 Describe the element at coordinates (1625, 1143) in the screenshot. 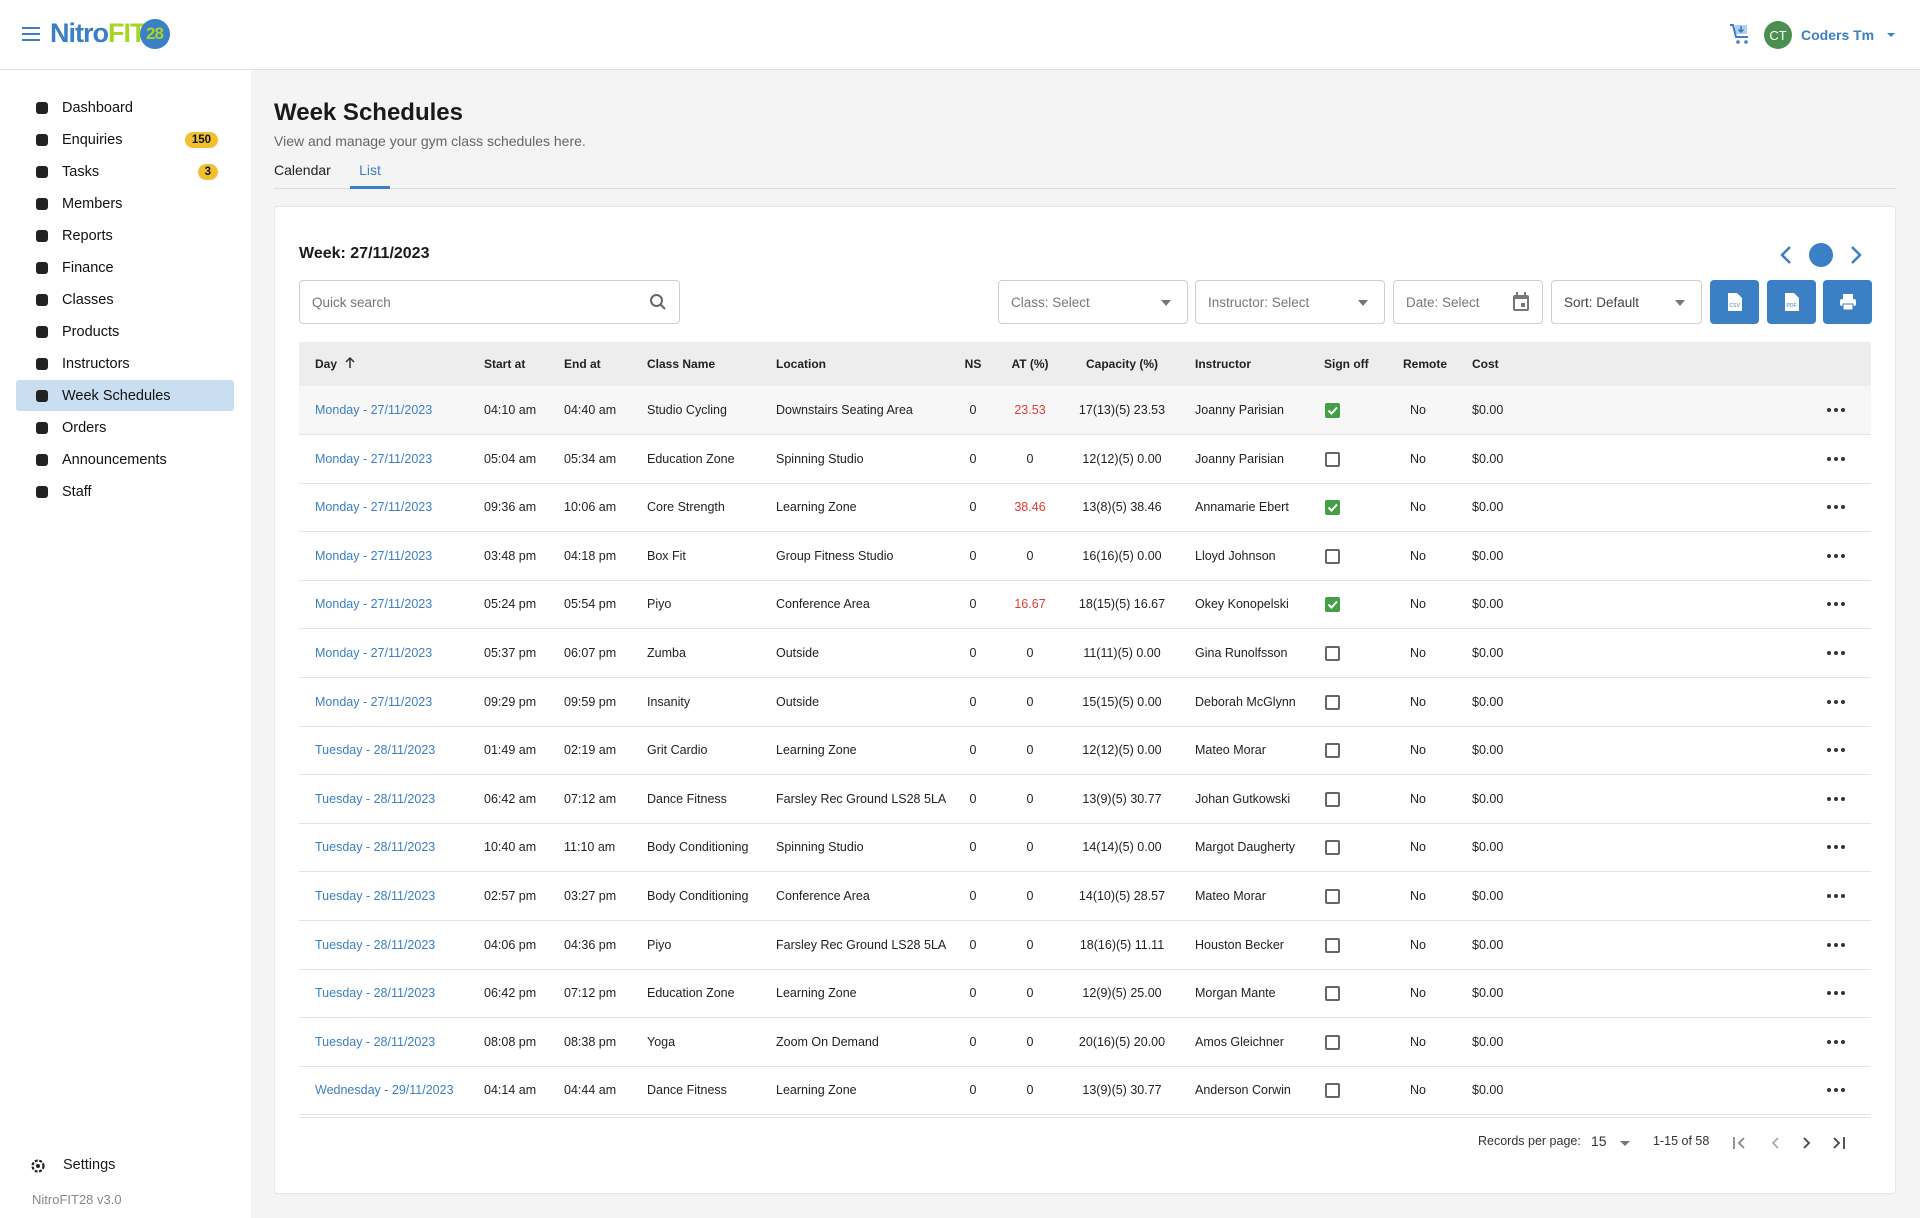

I see `caret-down-icon` at that location.